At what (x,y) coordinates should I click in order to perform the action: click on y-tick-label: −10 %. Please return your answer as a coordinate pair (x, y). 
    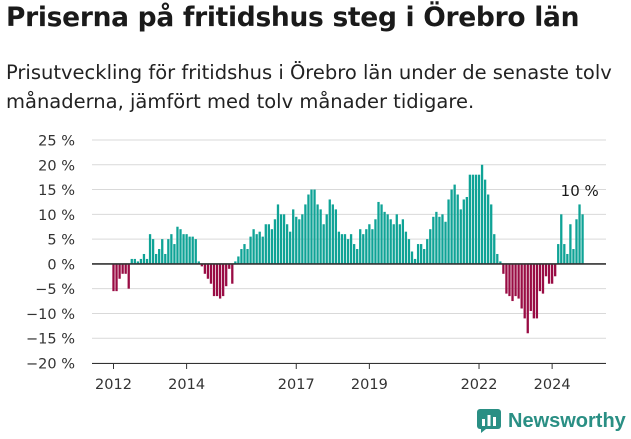
    Looking at the image, I should click on (50, 315).